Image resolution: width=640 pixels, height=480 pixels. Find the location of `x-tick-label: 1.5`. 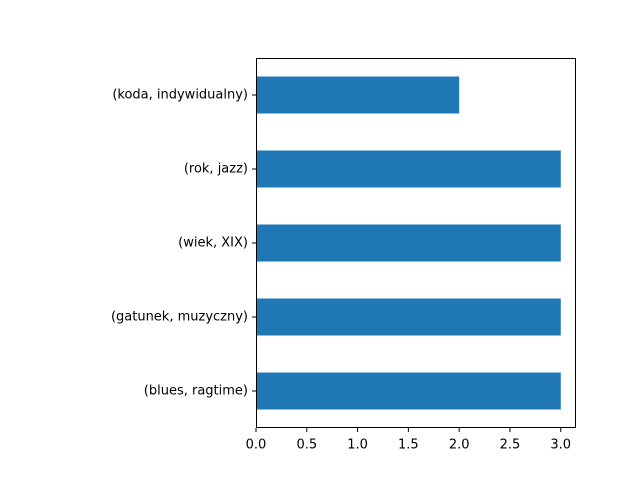

x-tick-label: 1.5 is located at coordinates (408, 445).